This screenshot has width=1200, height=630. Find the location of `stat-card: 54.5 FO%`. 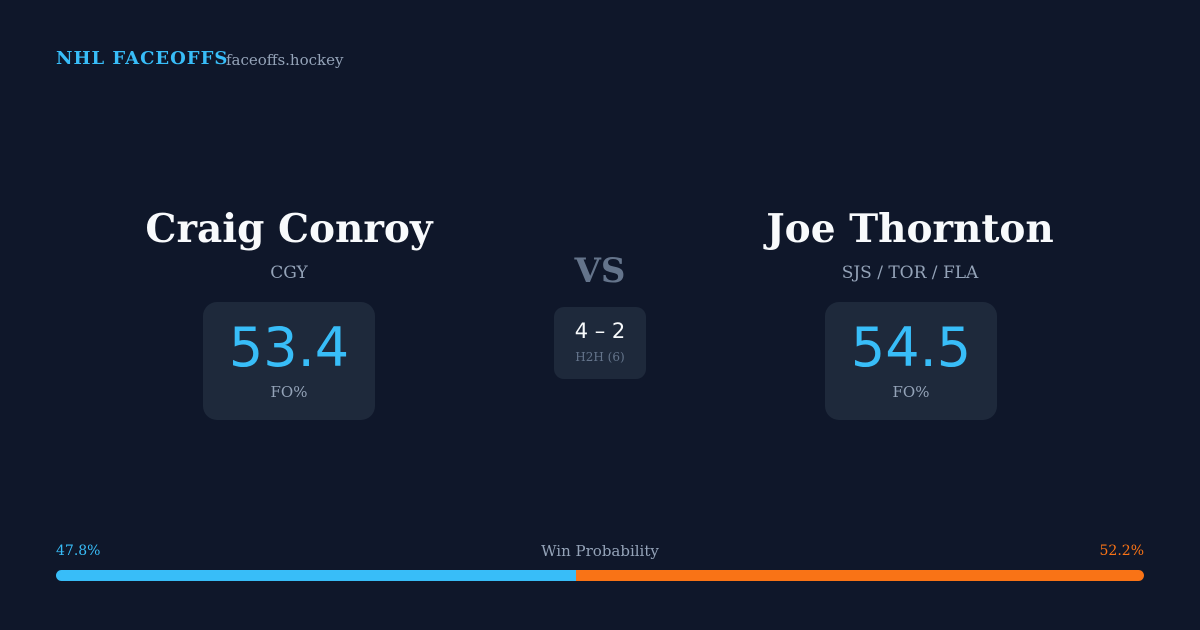

stat-card: 54.5 FO% is located at coordinates (911, 361).